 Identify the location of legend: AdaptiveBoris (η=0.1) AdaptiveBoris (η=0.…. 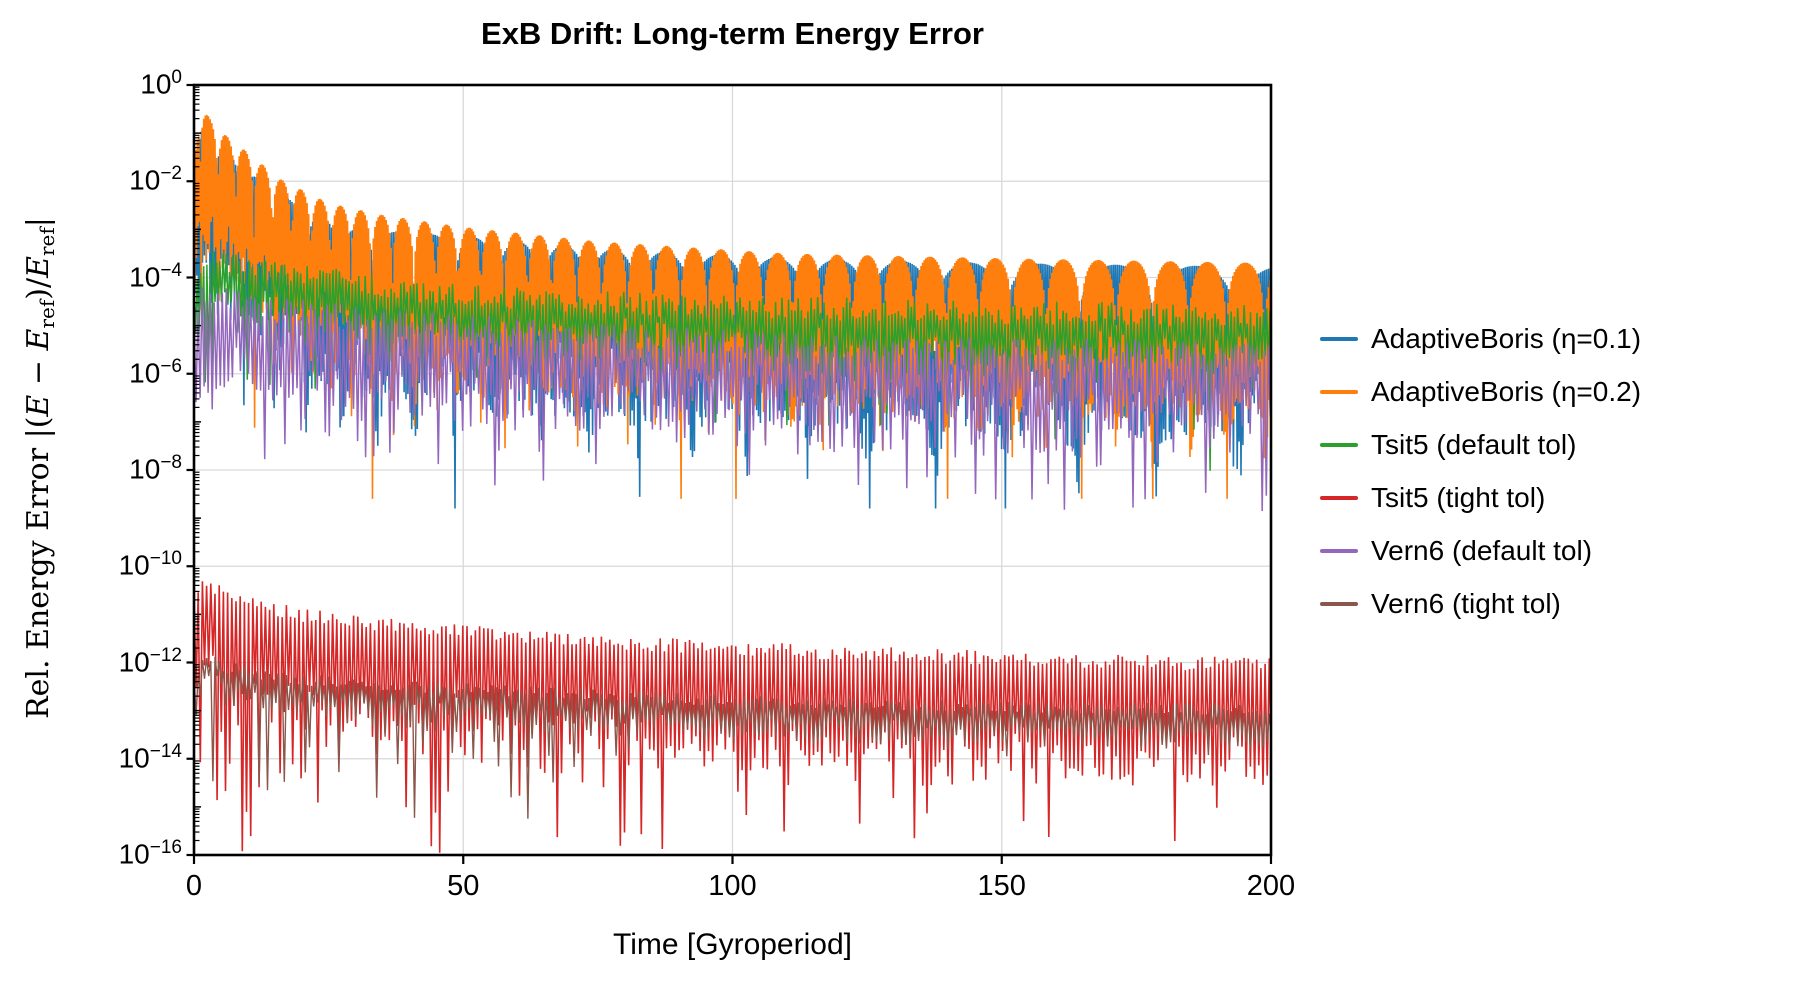
(1480, 471).